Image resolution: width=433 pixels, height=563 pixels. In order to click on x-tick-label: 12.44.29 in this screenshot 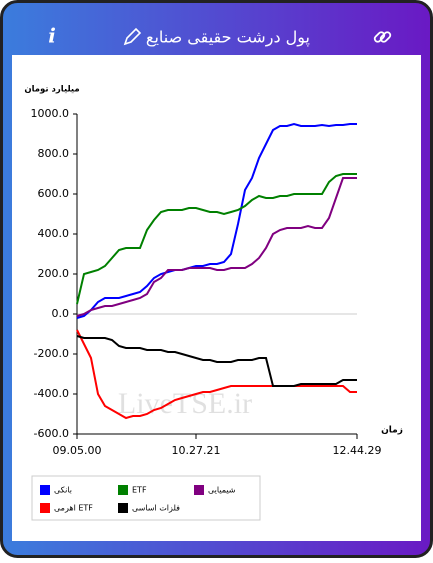, I will do `click(357, 450)`.